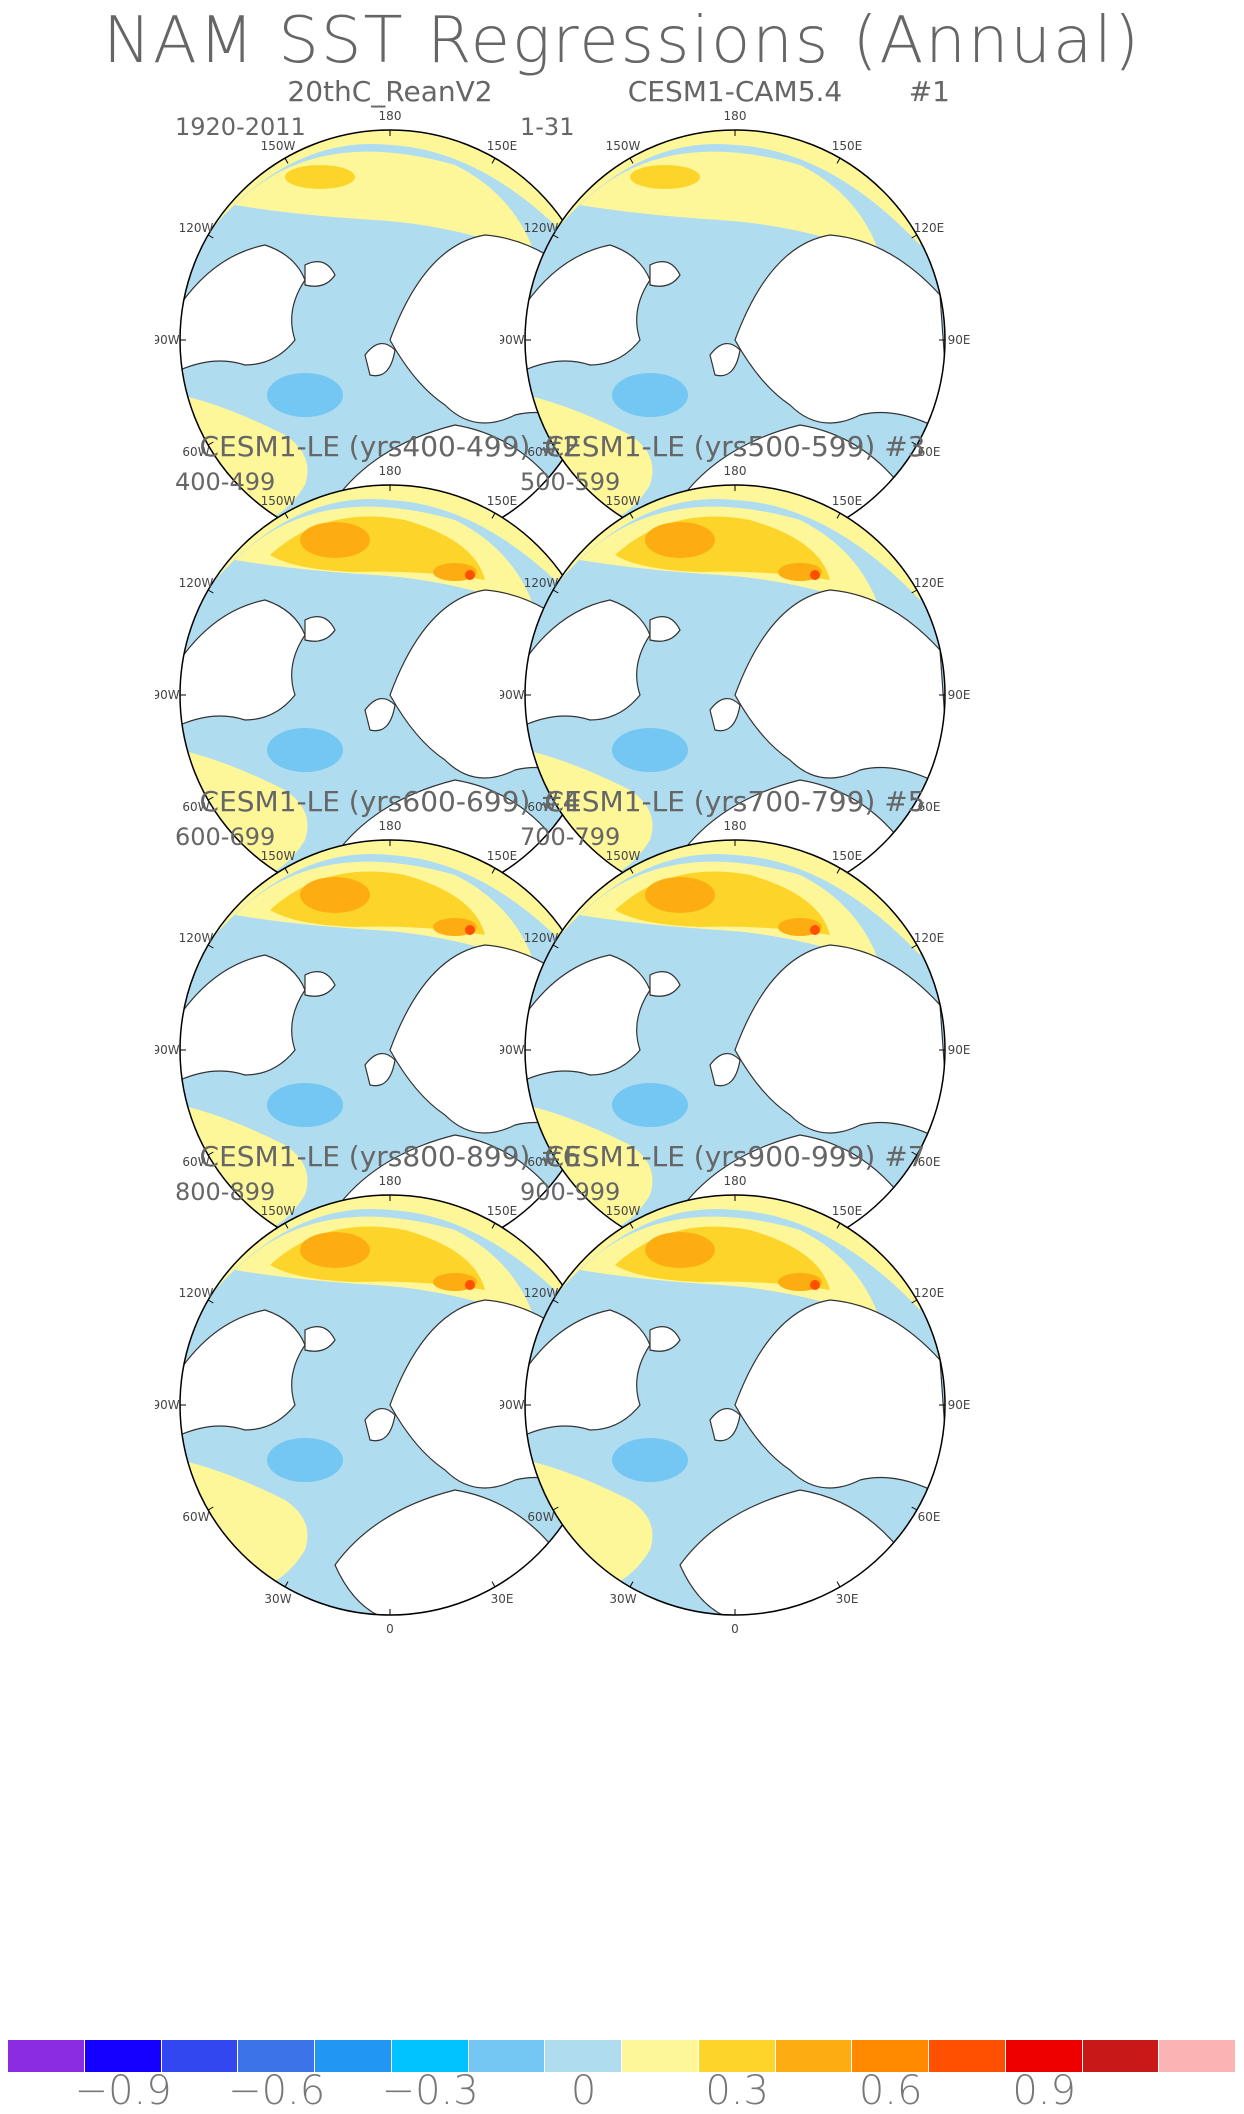  I want to click on panel-title: CESM1-LE (yrs500-599) #3, so click(735, 446).